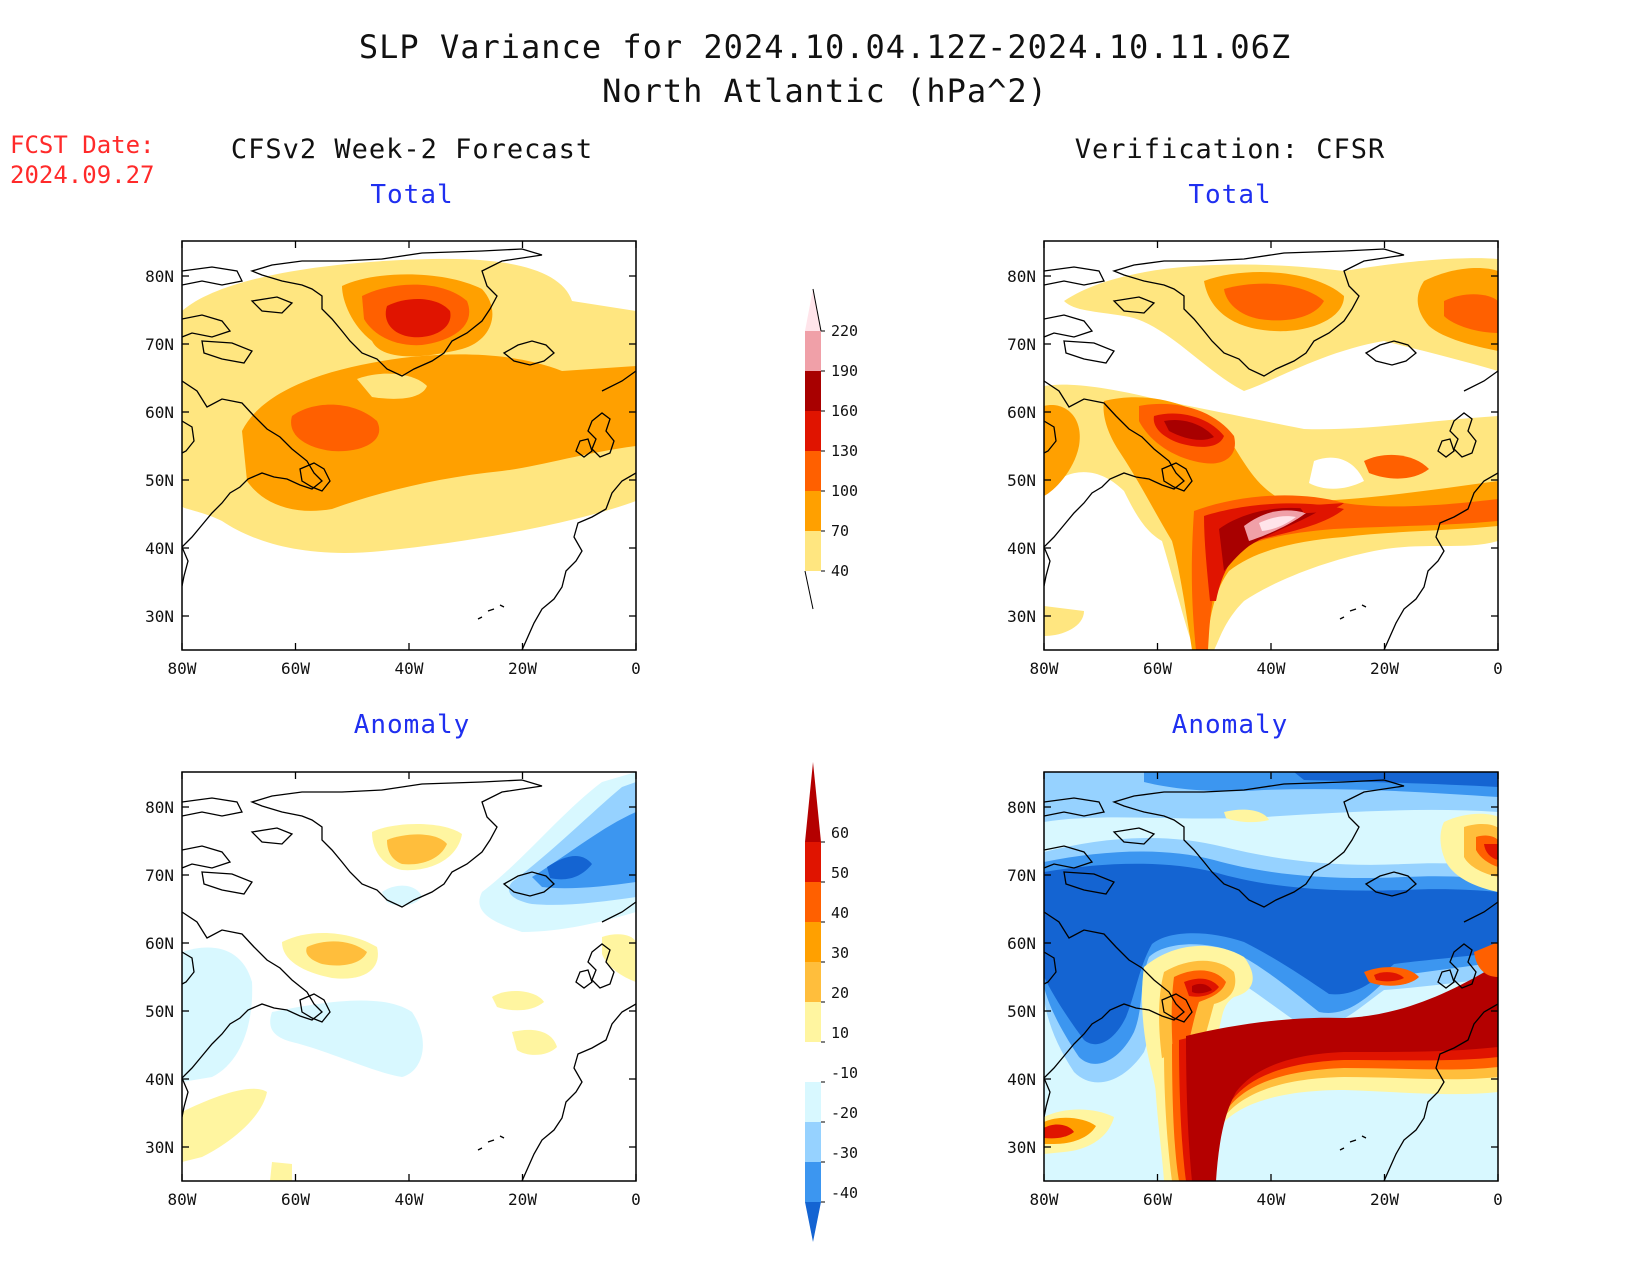 This screenshot has height=1275, width=1650. What do you see at coordinates (1044, 668) in the screenshot?
I see `lon-label-verification-total: 80W` at bounding box center [1044, 668].